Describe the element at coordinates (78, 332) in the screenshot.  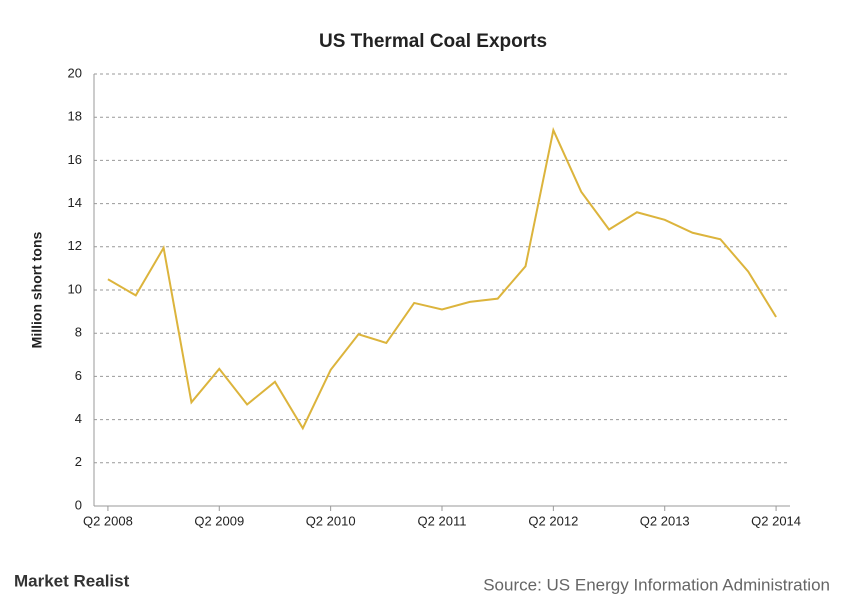
I see `y-tick-label: 8` at that location.